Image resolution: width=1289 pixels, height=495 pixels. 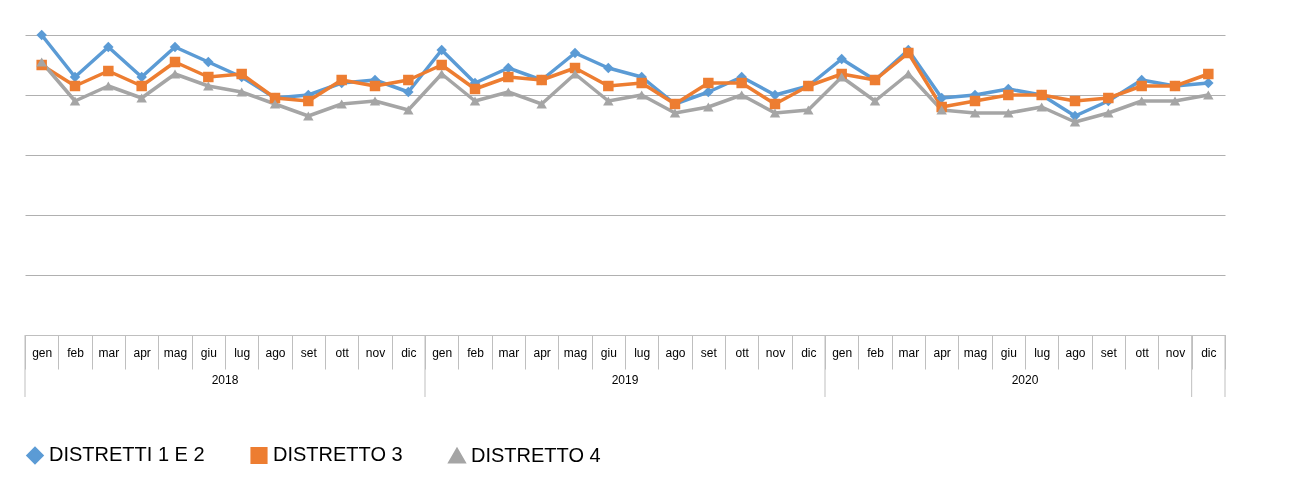 I want to click on text: 2018, so click(x=225, y=380).